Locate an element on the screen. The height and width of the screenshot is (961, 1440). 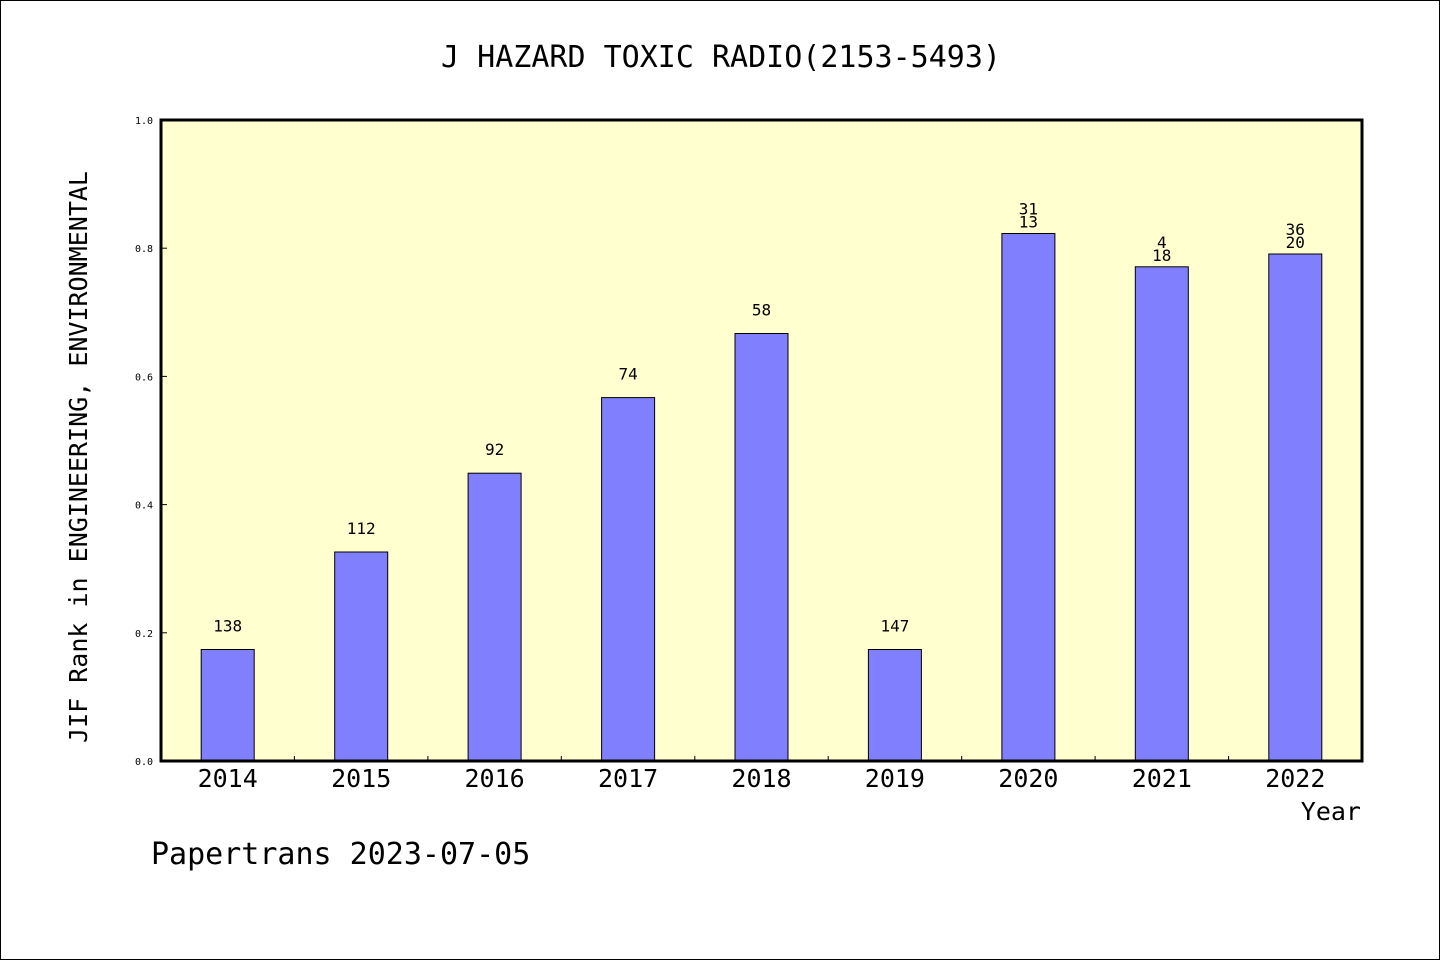
y-axis-label: JIF Rank in ENGINEERING, ENVIRONMENTAL is located at coordinates (78, 457).